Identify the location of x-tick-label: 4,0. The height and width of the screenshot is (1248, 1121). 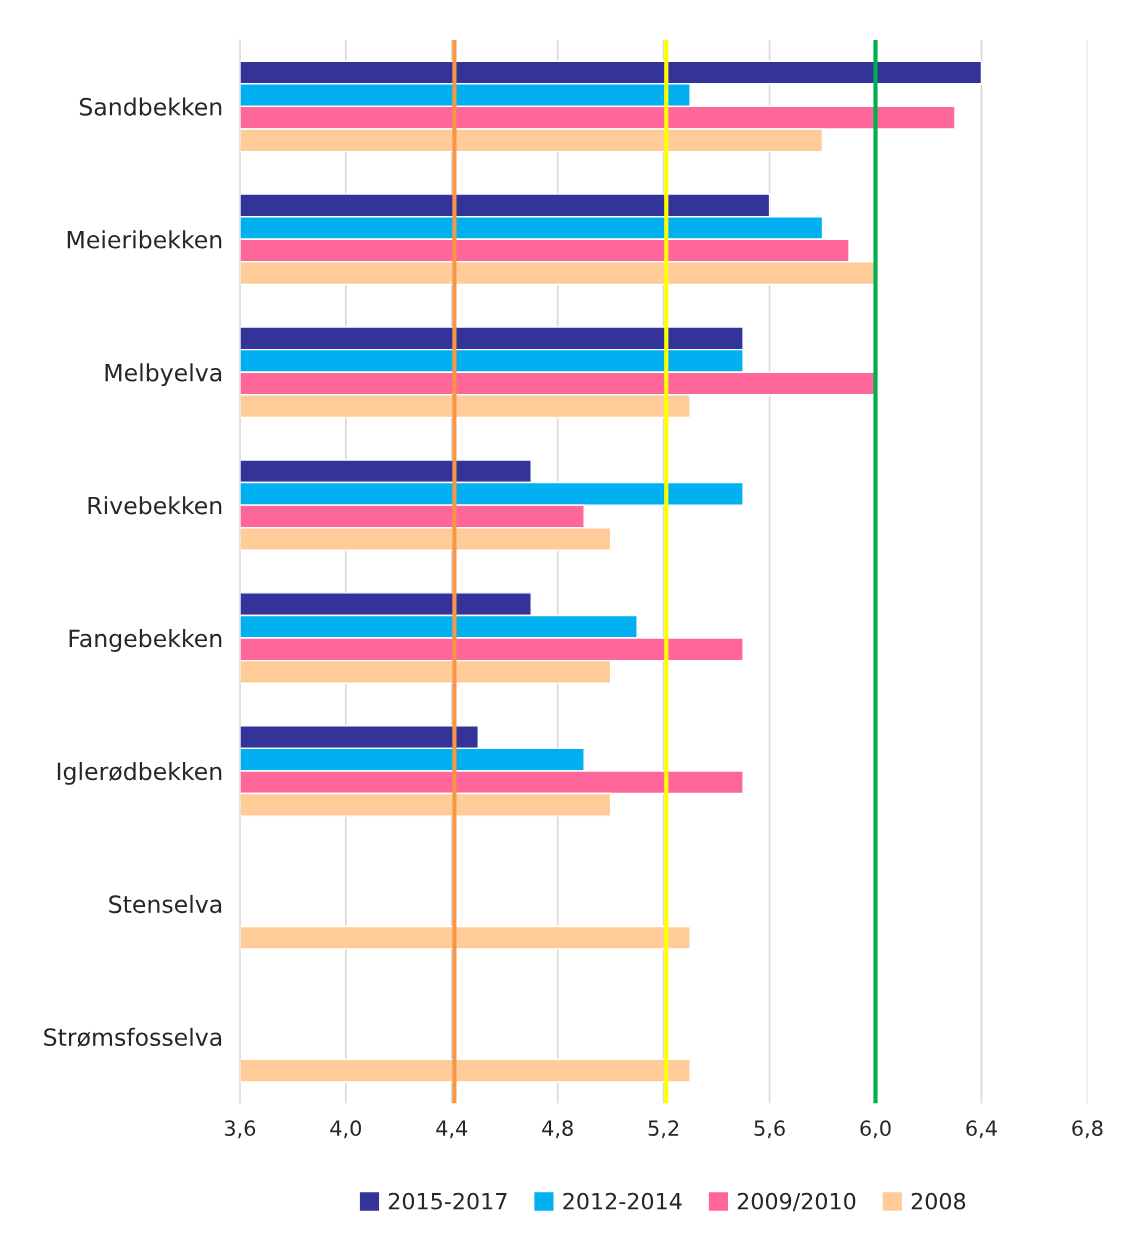
(346, 1129).